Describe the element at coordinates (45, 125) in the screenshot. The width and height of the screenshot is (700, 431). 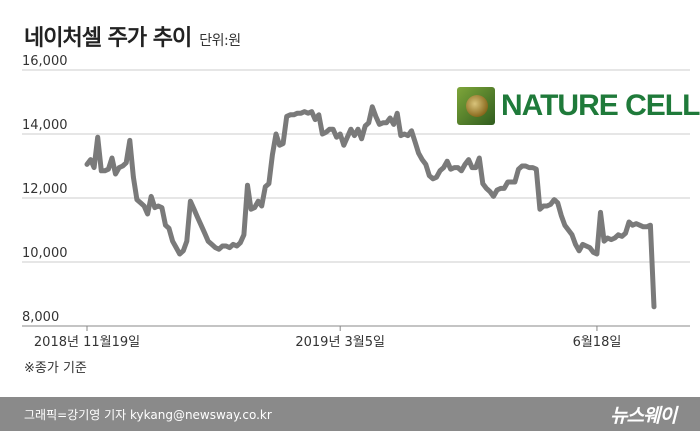
I see `y-tick-label: 14,000` at that location.